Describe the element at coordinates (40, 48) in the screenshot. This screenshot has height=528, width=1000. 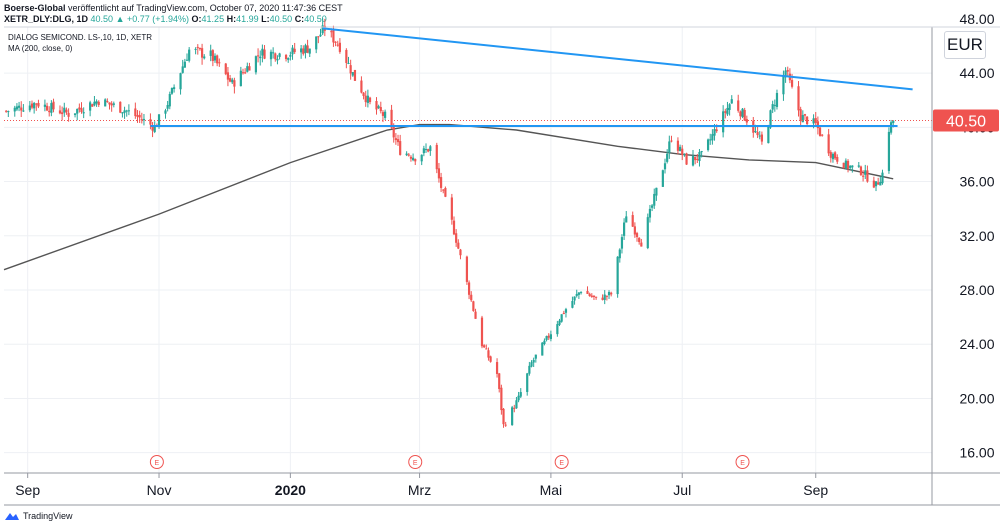
I see `chart-legend-indicator: MA (200, close, 0)` at that location.